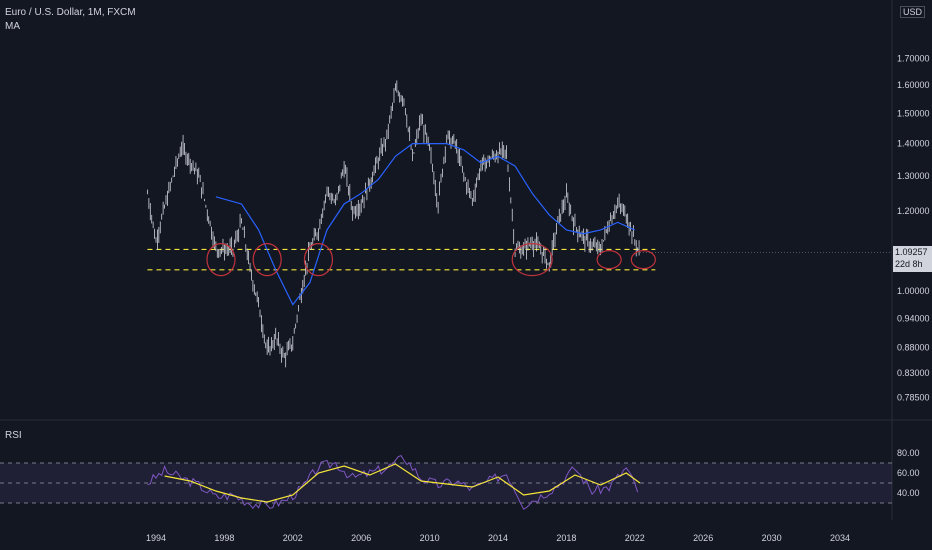 The width and height of the screenshot is (932, 550). What do you see at coordinates (224, 538) in the screenshot?
I see `year-tick-label: 1998` at bounding box center [224, 538].